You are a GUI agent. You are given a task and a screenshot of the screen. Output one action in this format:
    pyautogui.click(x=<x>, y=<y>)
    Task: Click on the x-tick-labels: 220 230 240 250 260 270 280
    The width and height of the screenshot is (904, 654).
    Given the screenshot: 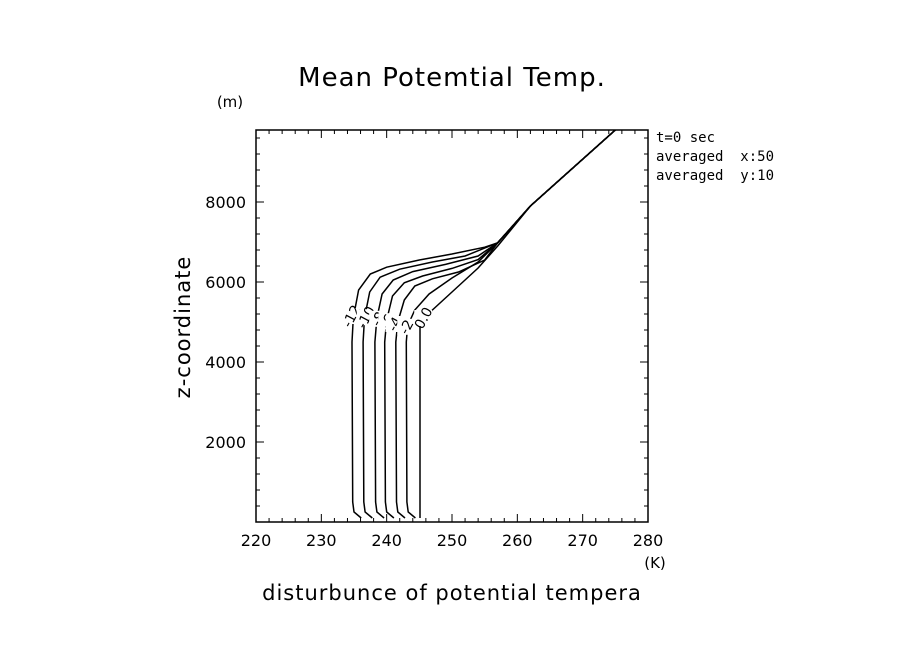 What is the action you would take?
    pyautogui.click(x=452, y=540)
    